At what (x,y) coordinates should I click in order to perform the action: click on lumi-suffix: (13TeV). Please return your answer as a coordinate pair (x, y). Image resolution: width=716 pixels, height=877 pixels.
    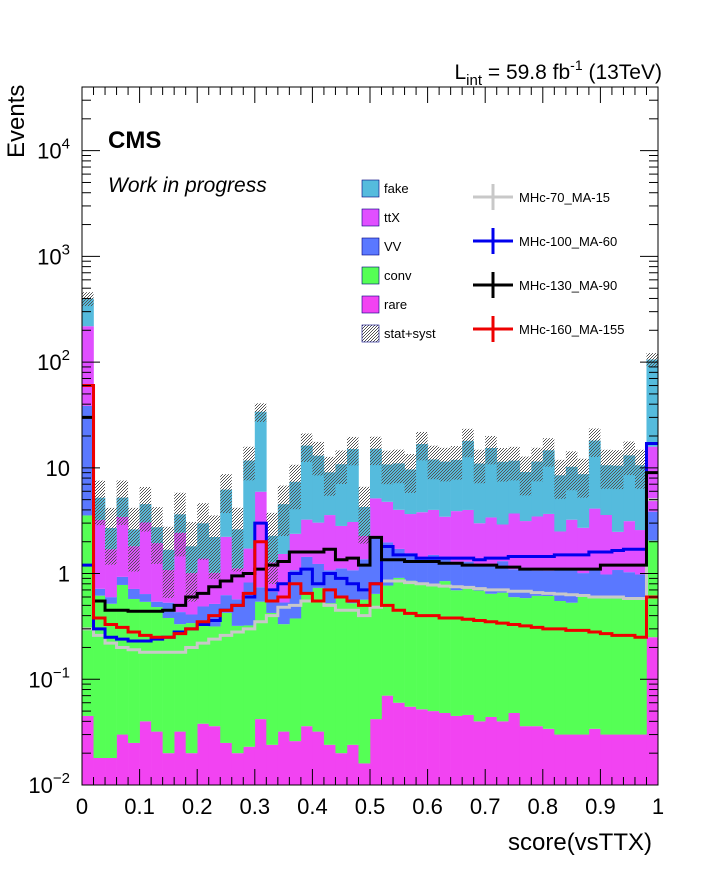
    Looking at the image, I should click on (622, 72).